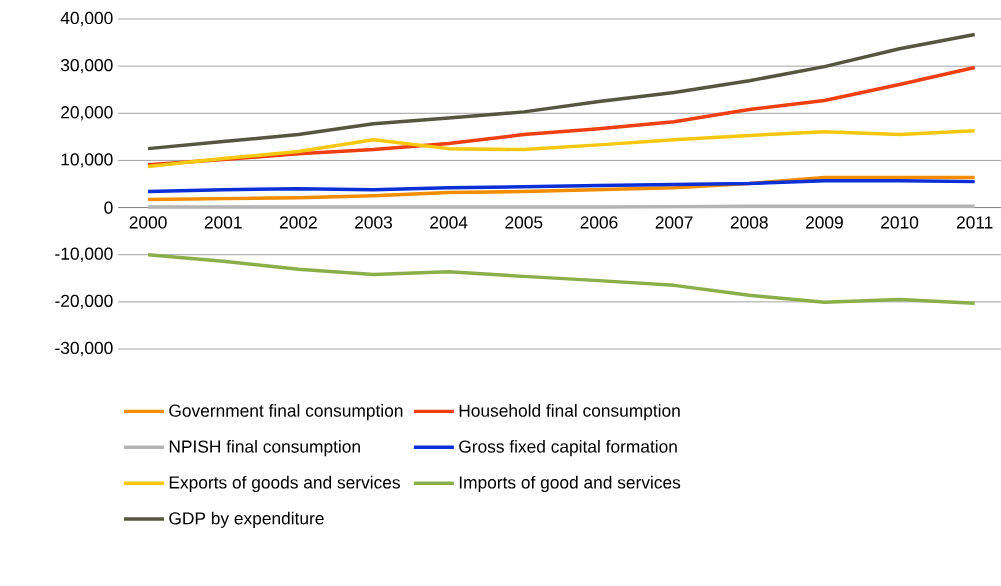 The image size is (1001, 586). What do you see at coordinates (974, 222) in the screenshot?
I see `x-tick-label: 2011` at bounding box center [974, 222].